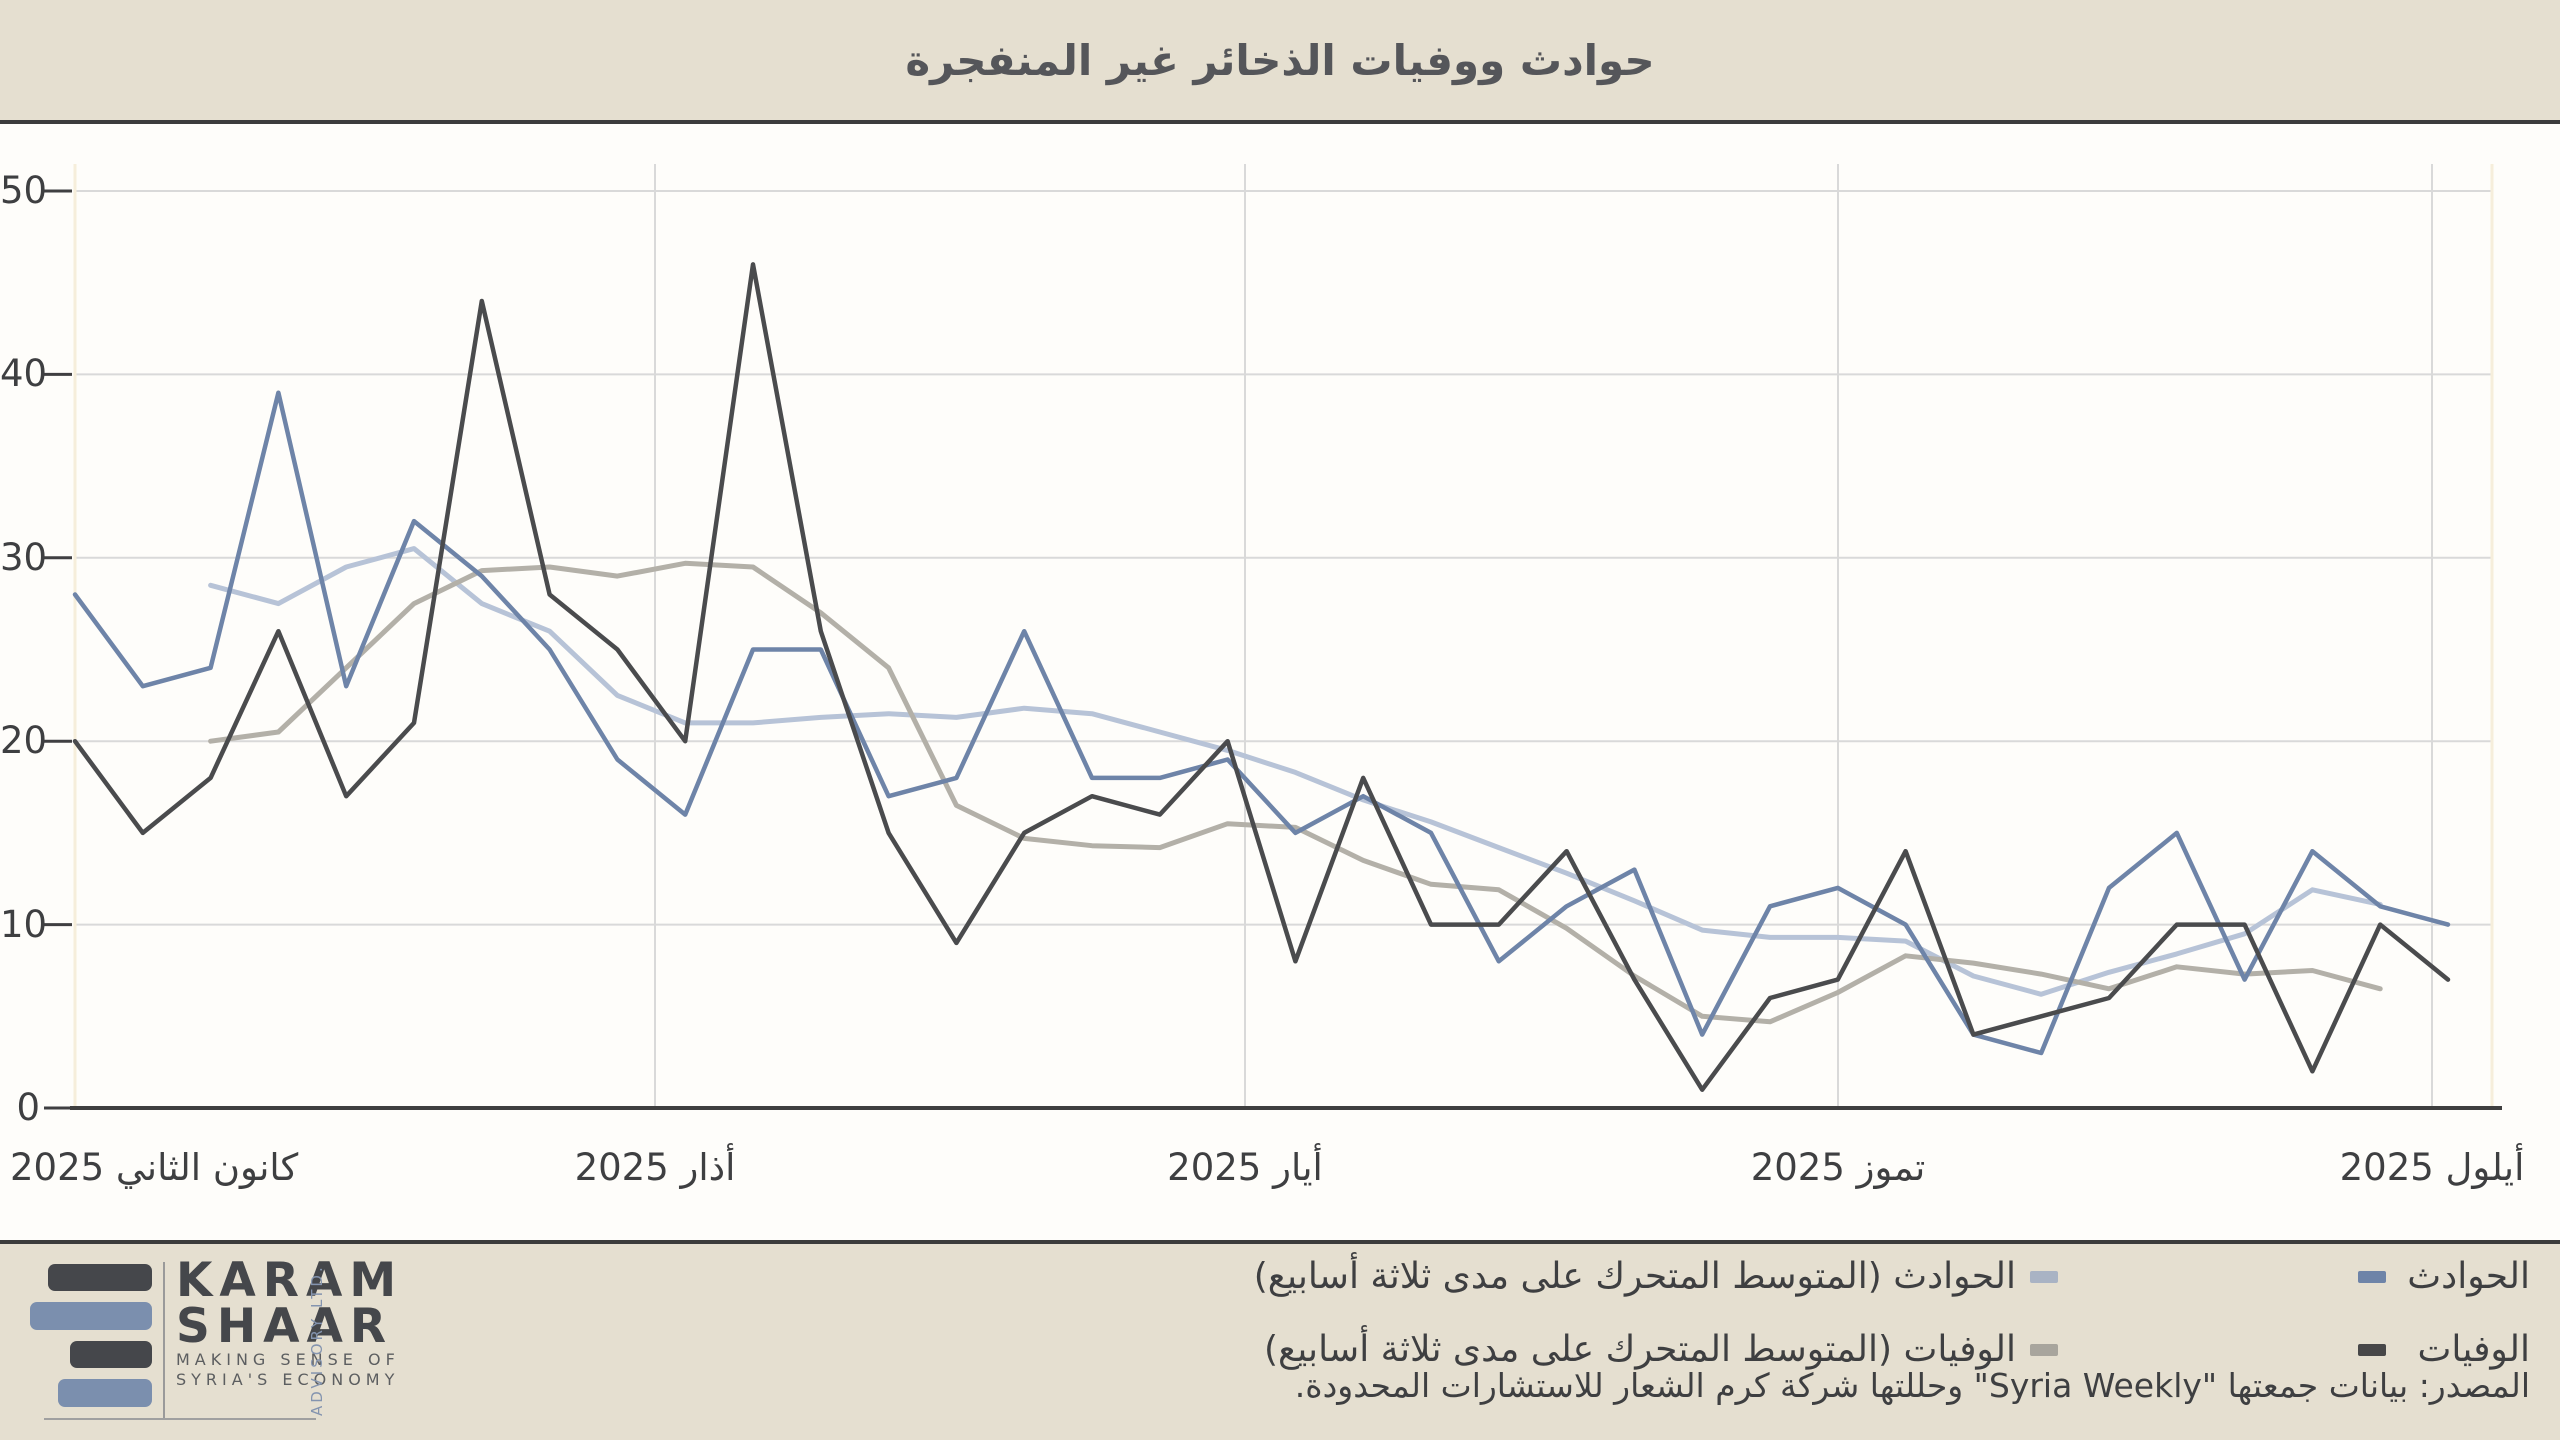 Image resolution: width=2560 pixels, height=1440 pixels. Describe the element at coordinates (24, 374) in the screenshot. I see `y-tick-40: 40` at that location.